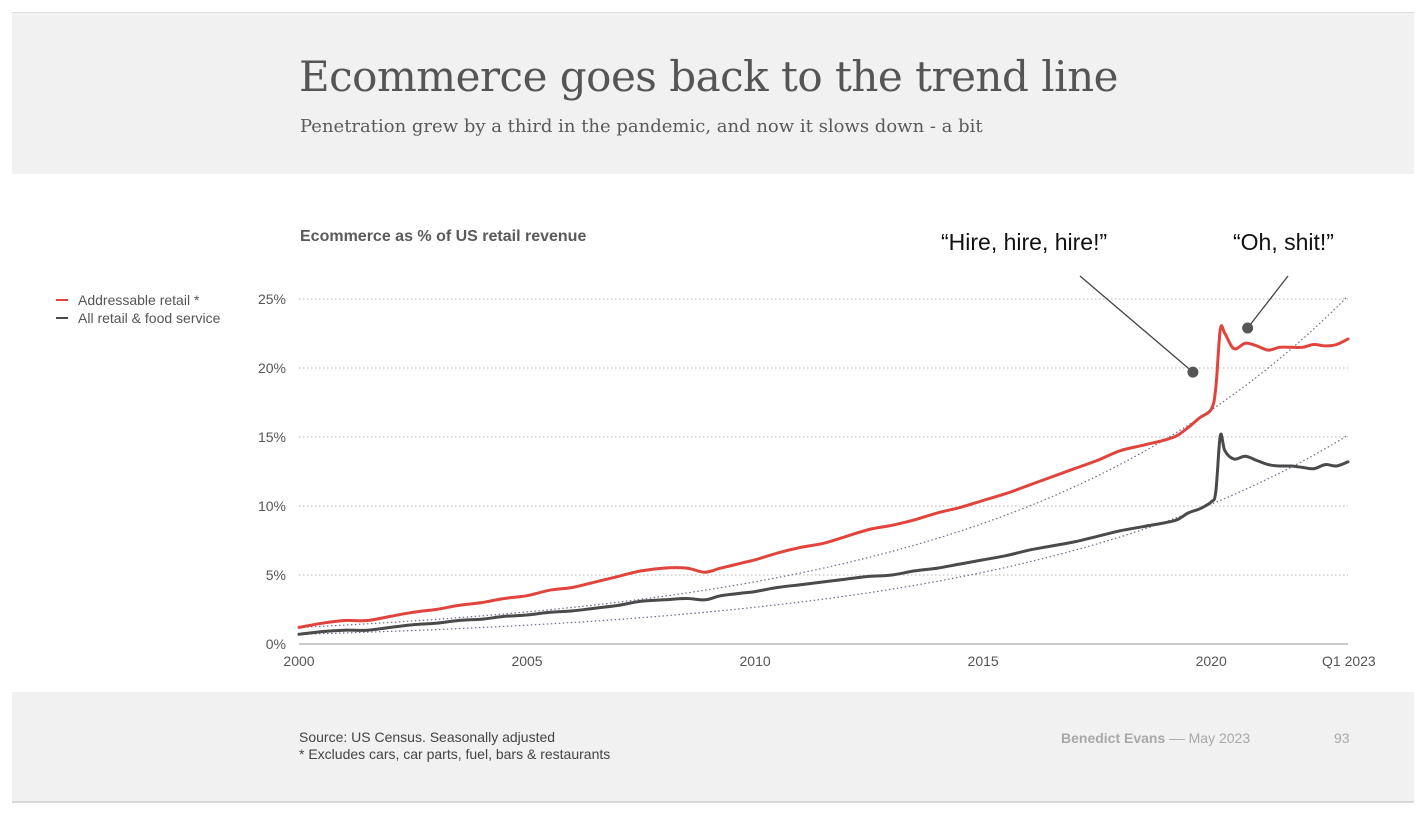  Describe the element at coordinates (443, 236) in the screenshot. I see `chart-title: Ecommerce as % of US retail revenue` at that location.